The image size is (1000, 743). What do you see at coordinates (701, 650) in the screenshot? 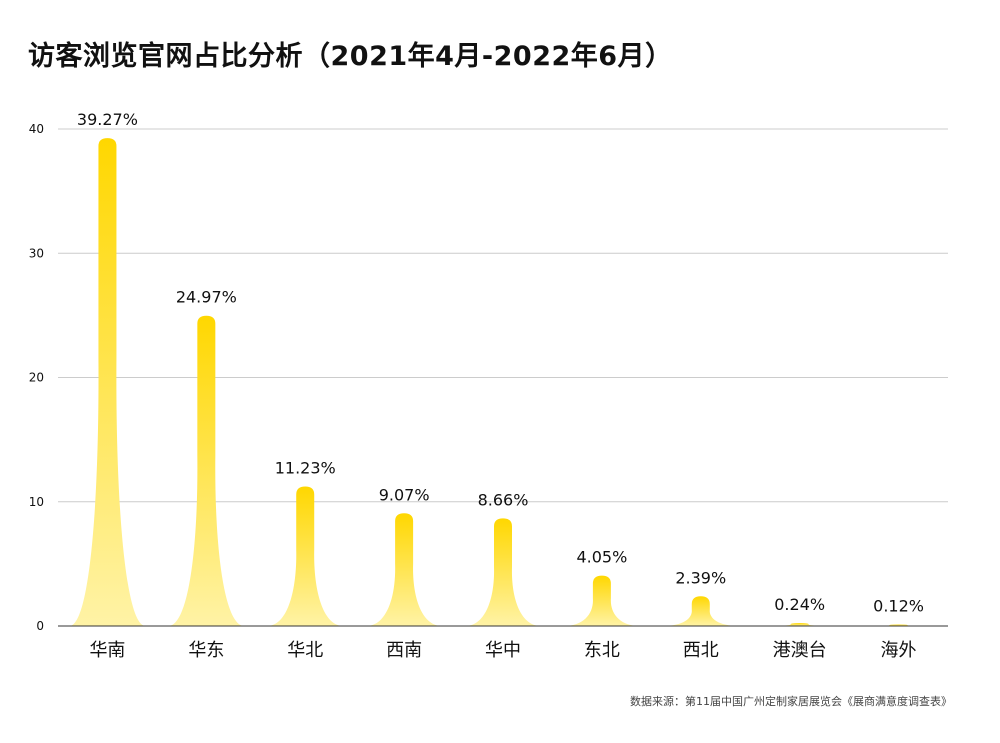
I see `x-category-label: 西北` at bounding box center [701, 650].